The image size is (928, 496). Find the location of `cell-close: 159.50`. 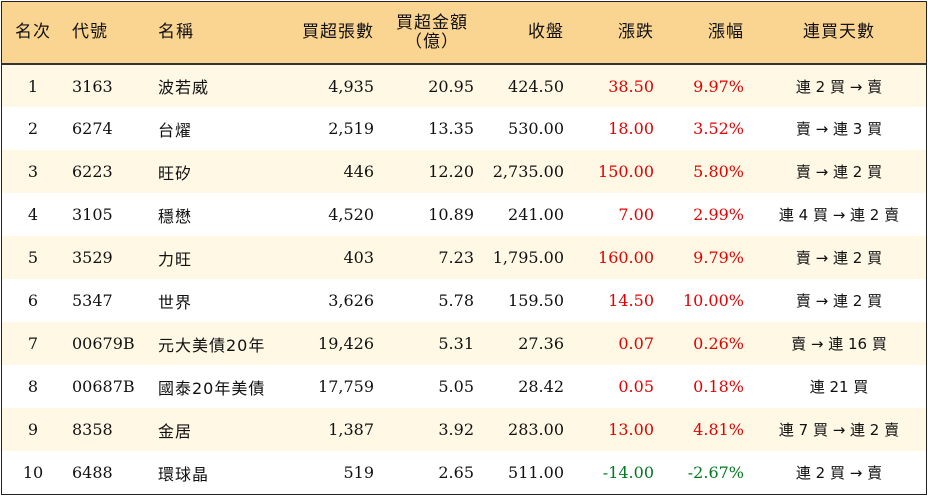

cell-close: 159.50 is located at coordinates (536, 300).